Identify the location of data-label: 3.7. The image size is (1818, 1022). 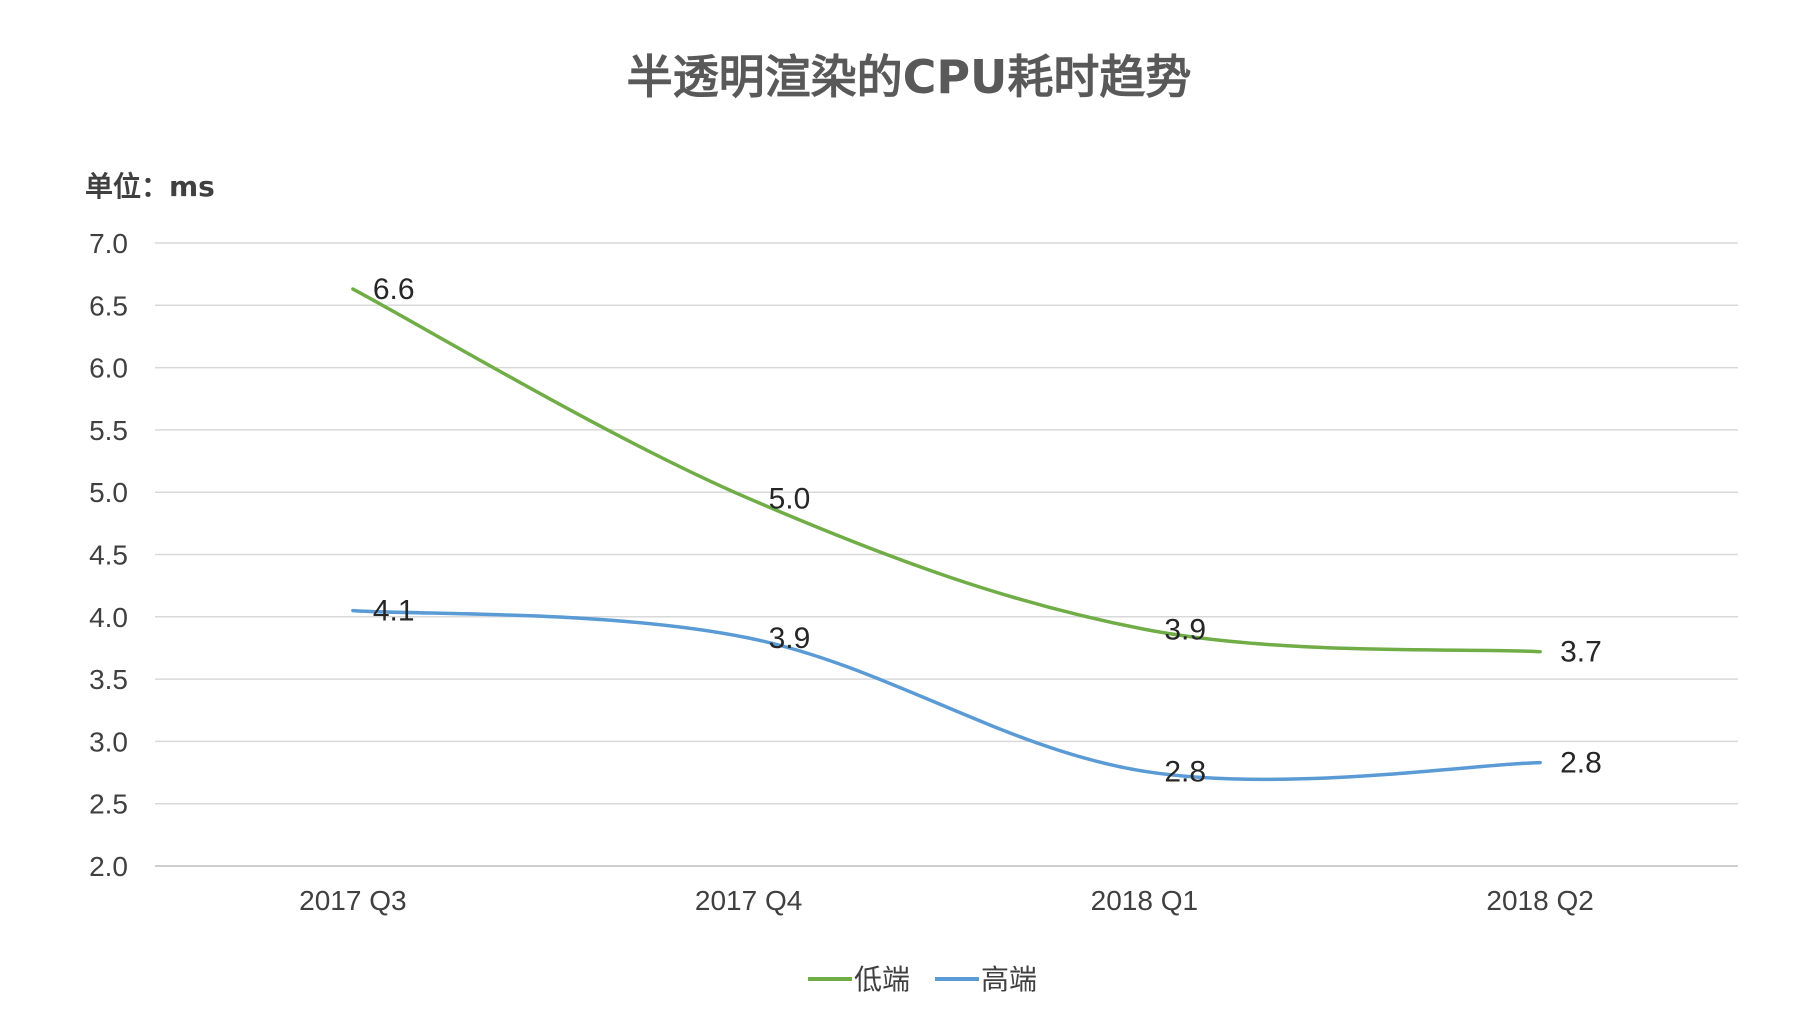
(1581, 652).